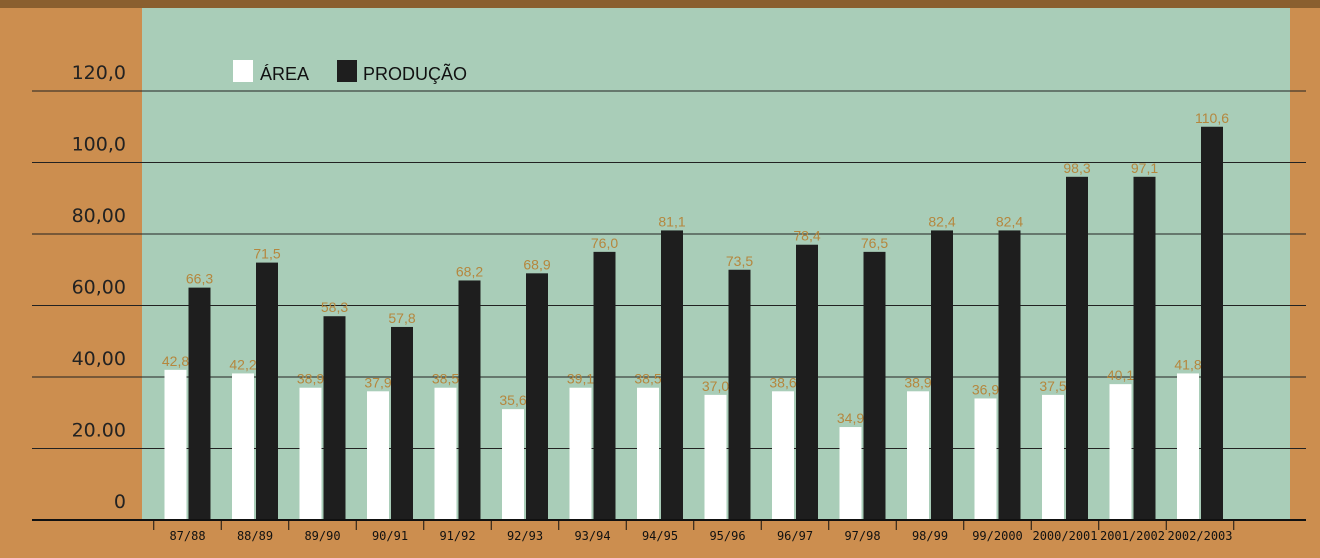 The width and height of the screenshot is (1320, 558). What do you see at coordinates (377, 382) in the screenshot?
I see `value-label-area-3: 37,9` at bounding box center [377, 382].